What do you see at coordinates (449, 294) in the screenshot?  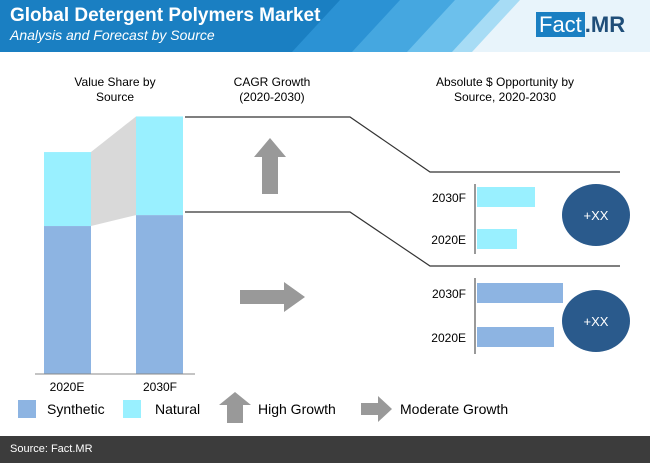 I see `hbar-label-synthetic-2030f: 2030F` at bounding box center [449, 294].